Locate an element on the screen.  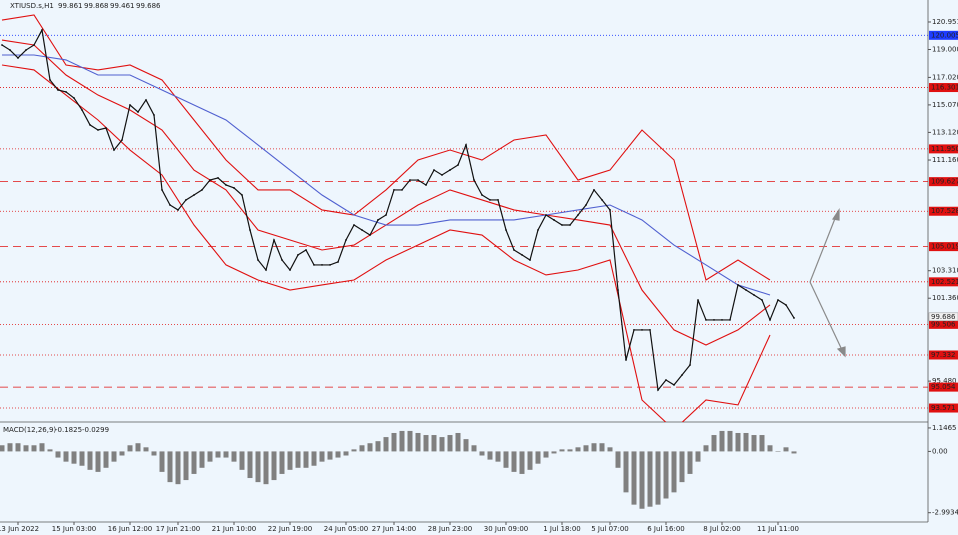
ohlc-value: 99.861 is located at coordinates (70, 6).